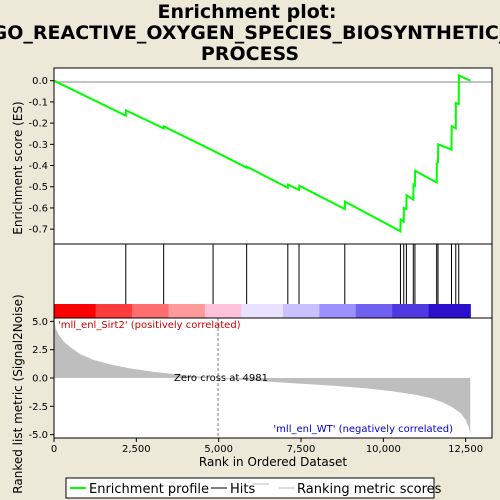 Image resolution: width=500 pixels, height=500 pixels. What do you see at coordinates (250, 54) in the screenshot?
I see `chart-title-line-3: PROCESS` at bounding box center [250, 54].